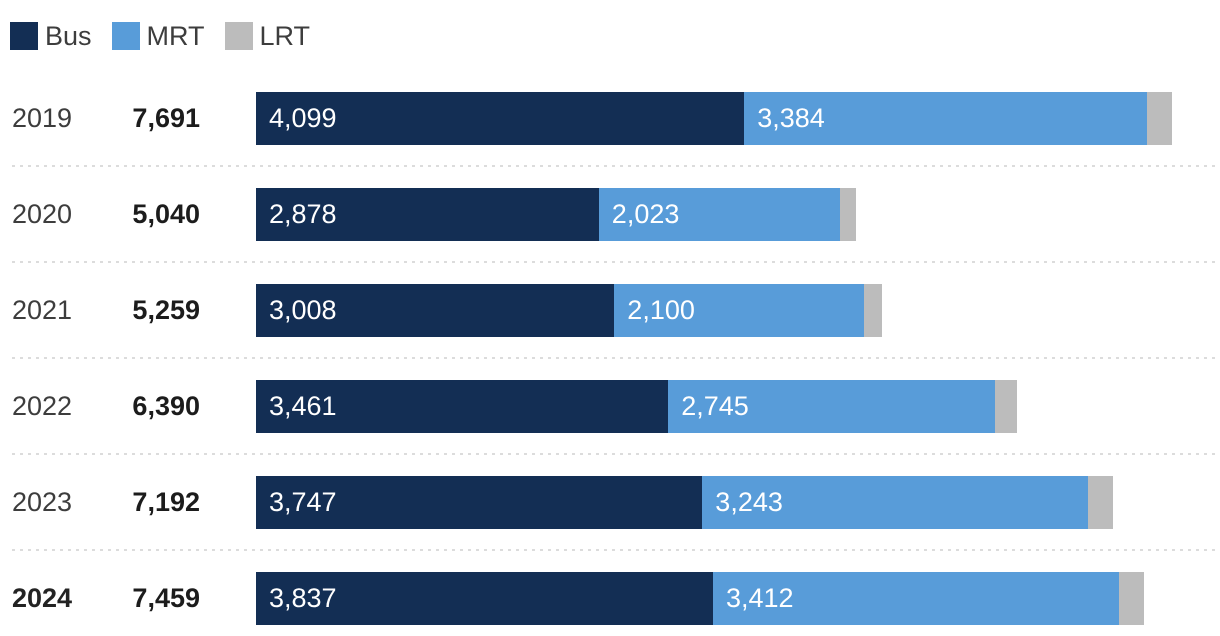 The image size is (1220, 636). I want to click on legend-label-lrt: LRT, so click(285, 36).